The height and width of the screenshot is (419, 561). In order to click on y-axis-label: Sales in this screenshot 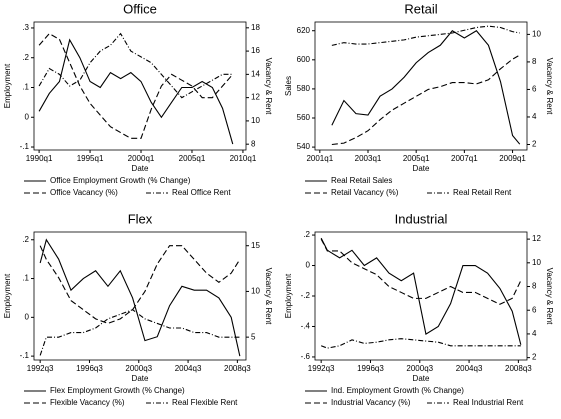, I will do `click(288, 86)`.